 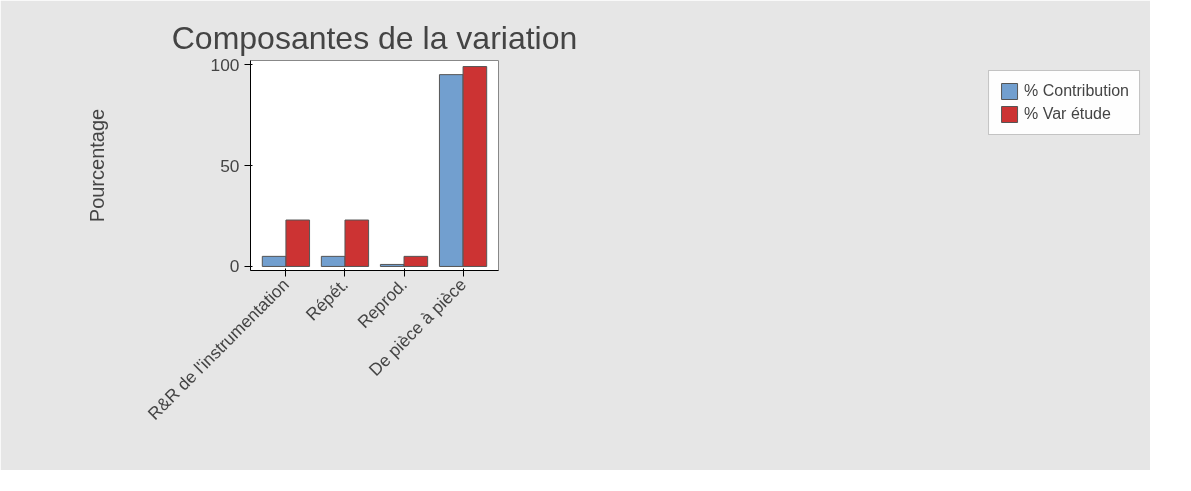 I want to click on chart-title: Composantes de la variation, so click(x=374, y=37).